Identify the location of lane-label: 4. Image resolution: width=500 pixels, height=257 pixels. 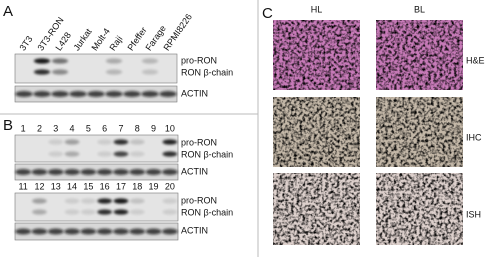
(72, 128).